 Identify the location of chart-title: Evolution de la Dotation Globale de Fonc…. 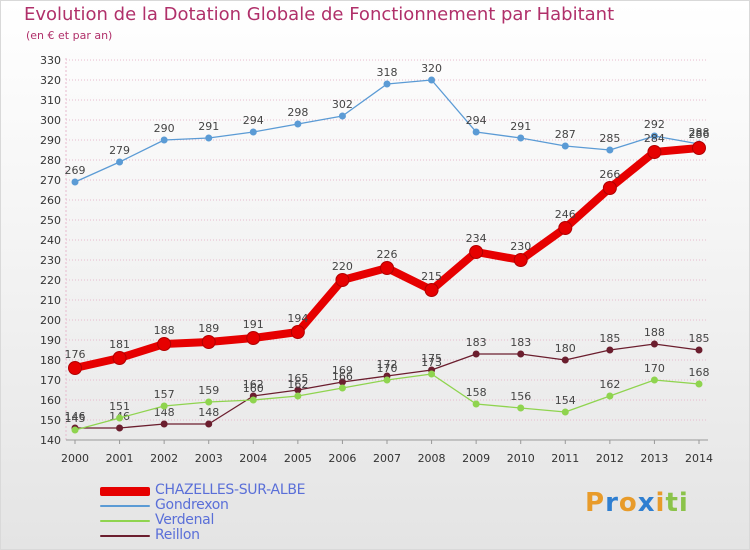
(319, 14).